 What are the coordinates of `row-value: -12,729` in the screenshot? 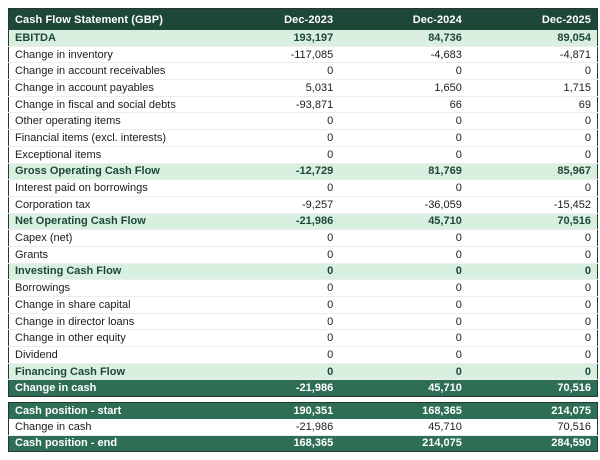 It's located at (283, 172).